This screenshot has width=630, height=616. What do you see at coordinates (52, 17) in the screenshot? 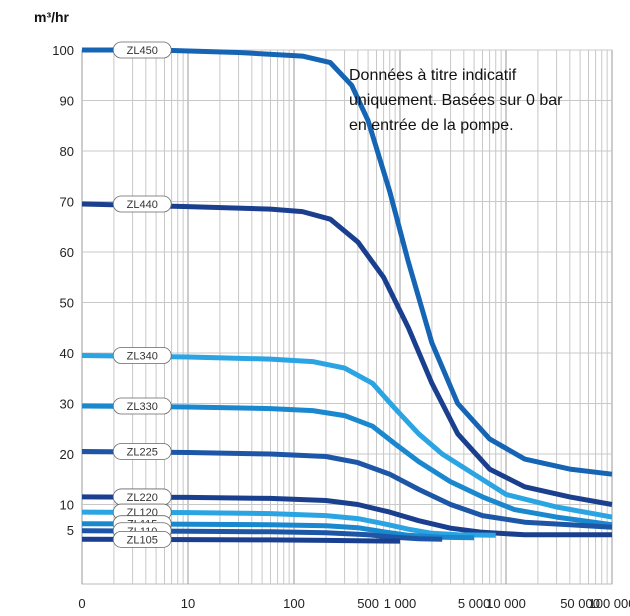
I see `y-axis-label: m³/hr` at bounding box center [52, 17].